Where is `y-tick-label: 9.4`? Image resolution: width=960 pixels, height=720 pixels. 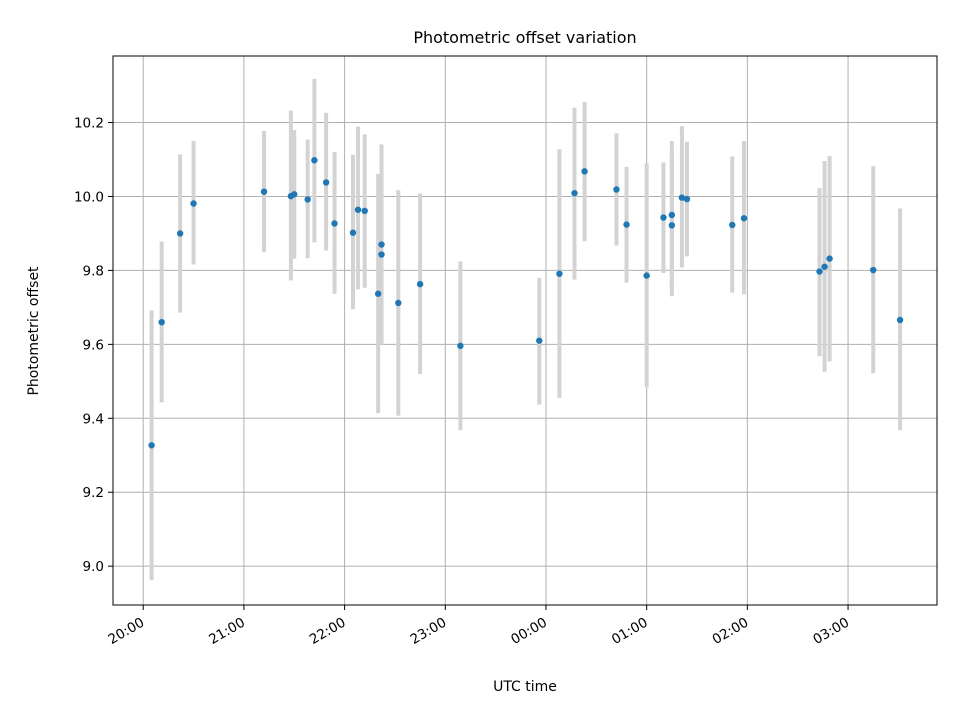
y-tick-label: 9.4 is located at coordinates (93, 419).